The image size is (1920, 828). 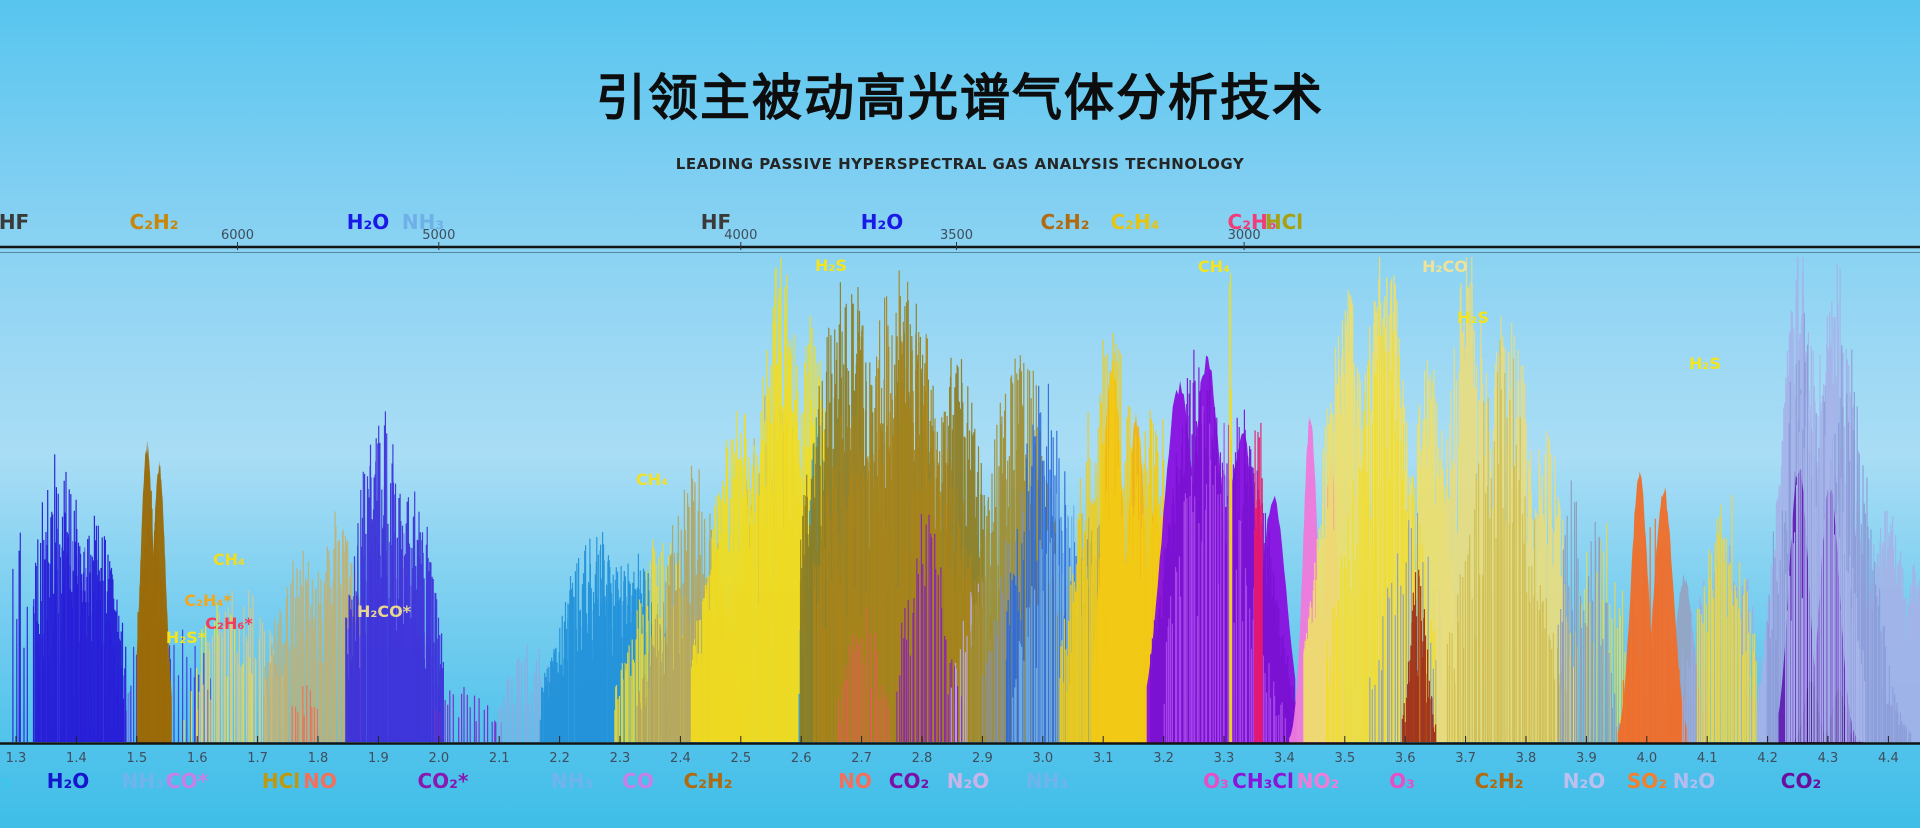 I want to click on band-h2o-1.4-main, so click(x=79, y=598).